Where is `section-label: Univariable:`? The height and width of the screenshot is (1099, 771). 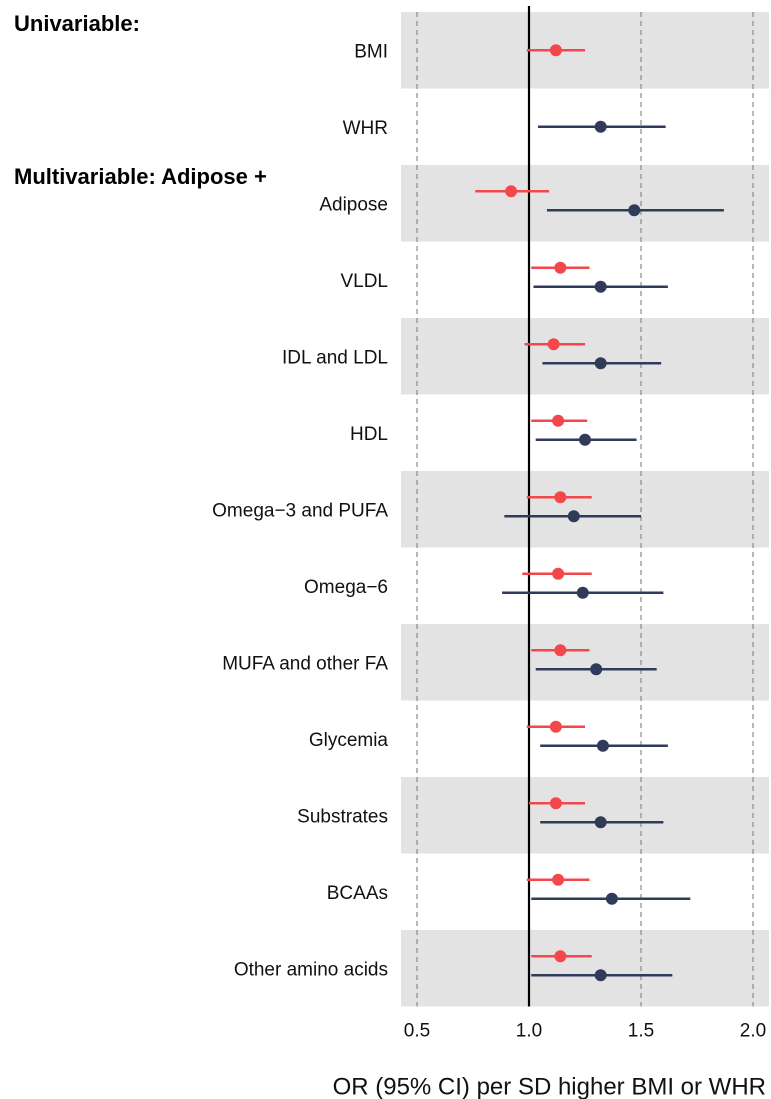
section-label: Univariable: is located at coordinates (77, 23).